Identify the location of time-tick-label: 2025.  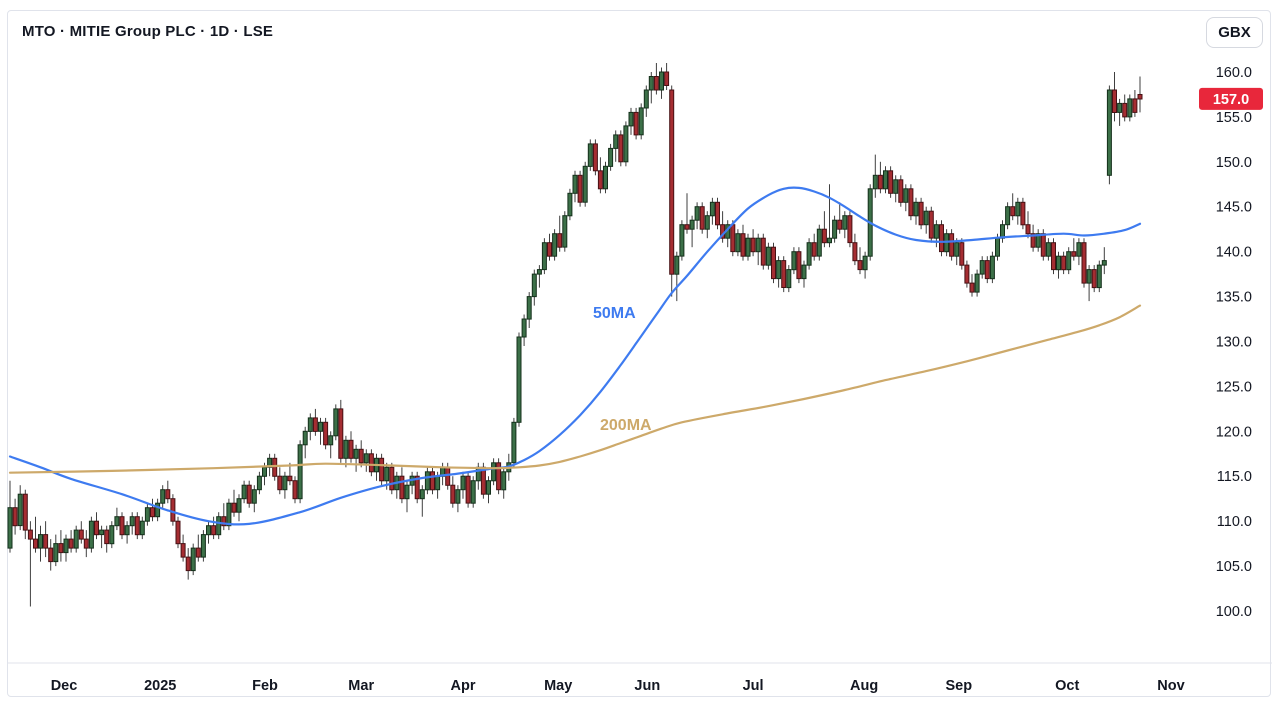
(160, 686).